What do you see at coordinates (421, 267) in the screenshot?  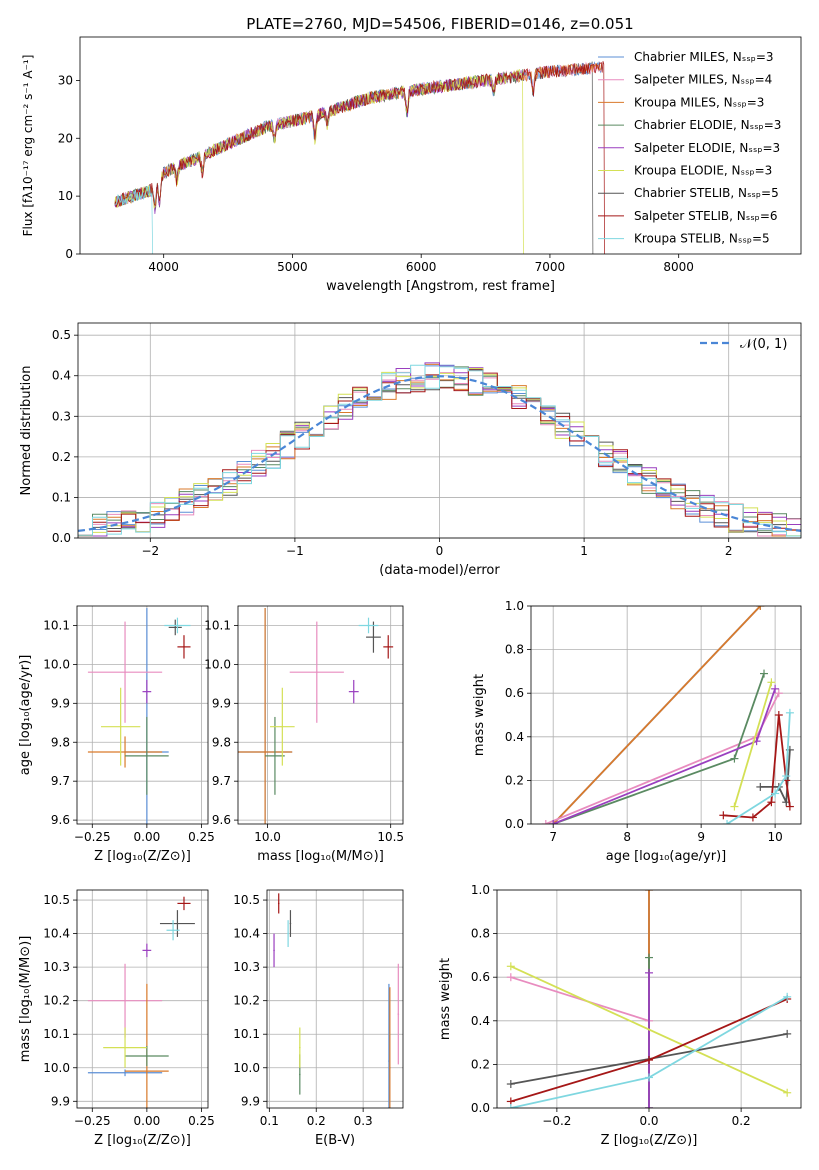 I see `x-tick-label: 6000` at bounding box center [421, 267].